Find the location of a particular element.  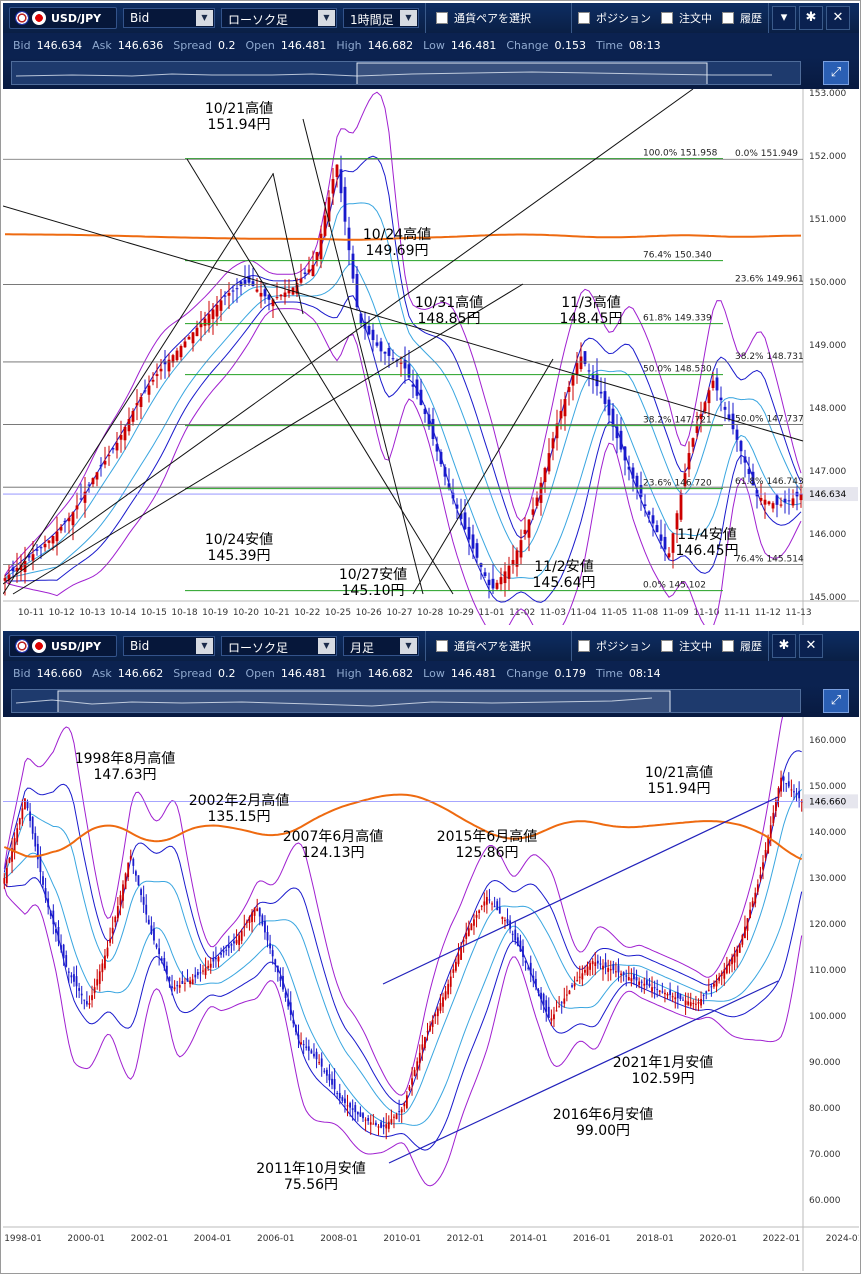

history-label: 履歴 is located at coordinates (751, 18).